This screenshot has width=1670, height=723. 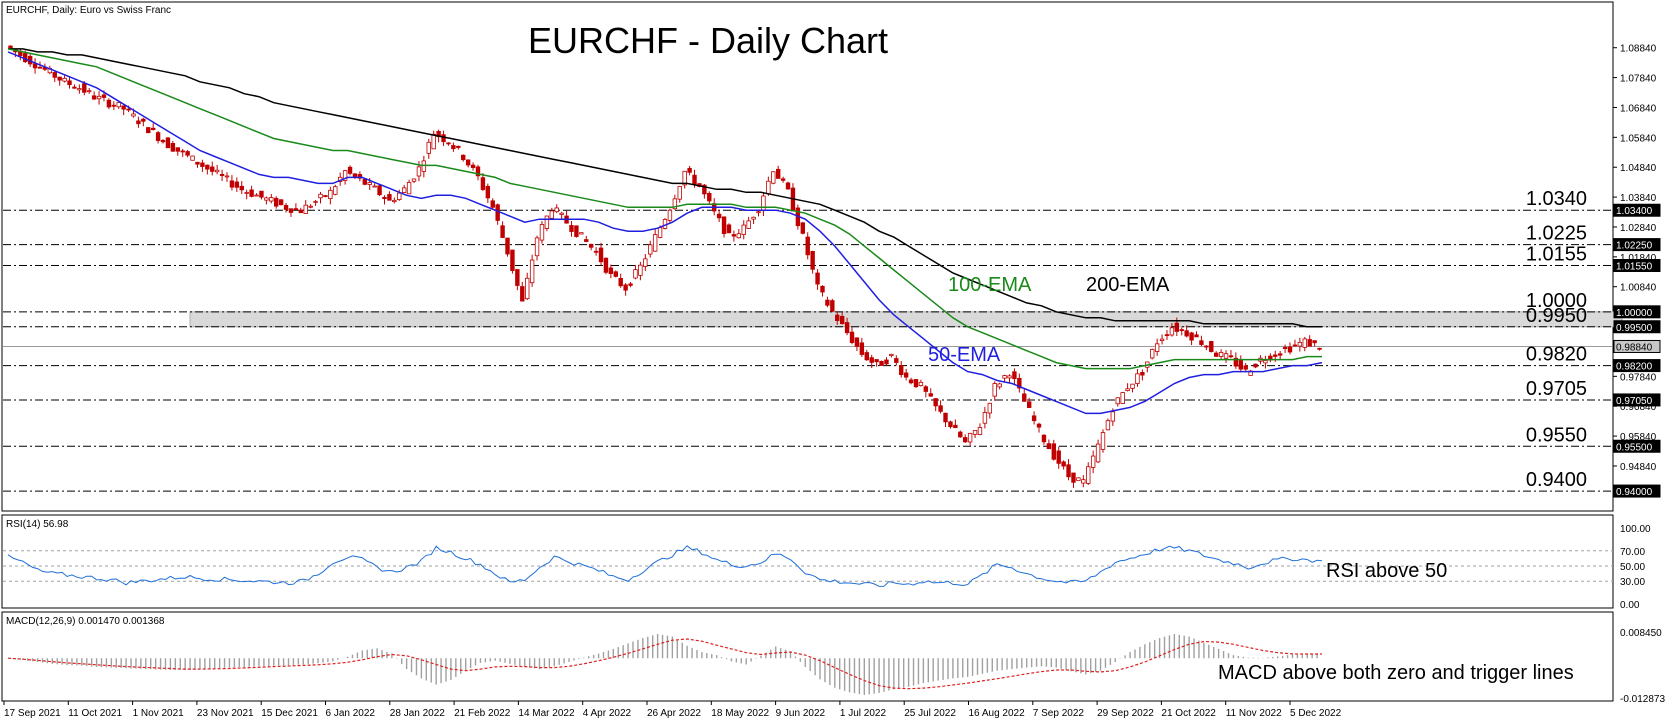 I want to click on price-box: 0.98840, so click(x=1637, y=346).